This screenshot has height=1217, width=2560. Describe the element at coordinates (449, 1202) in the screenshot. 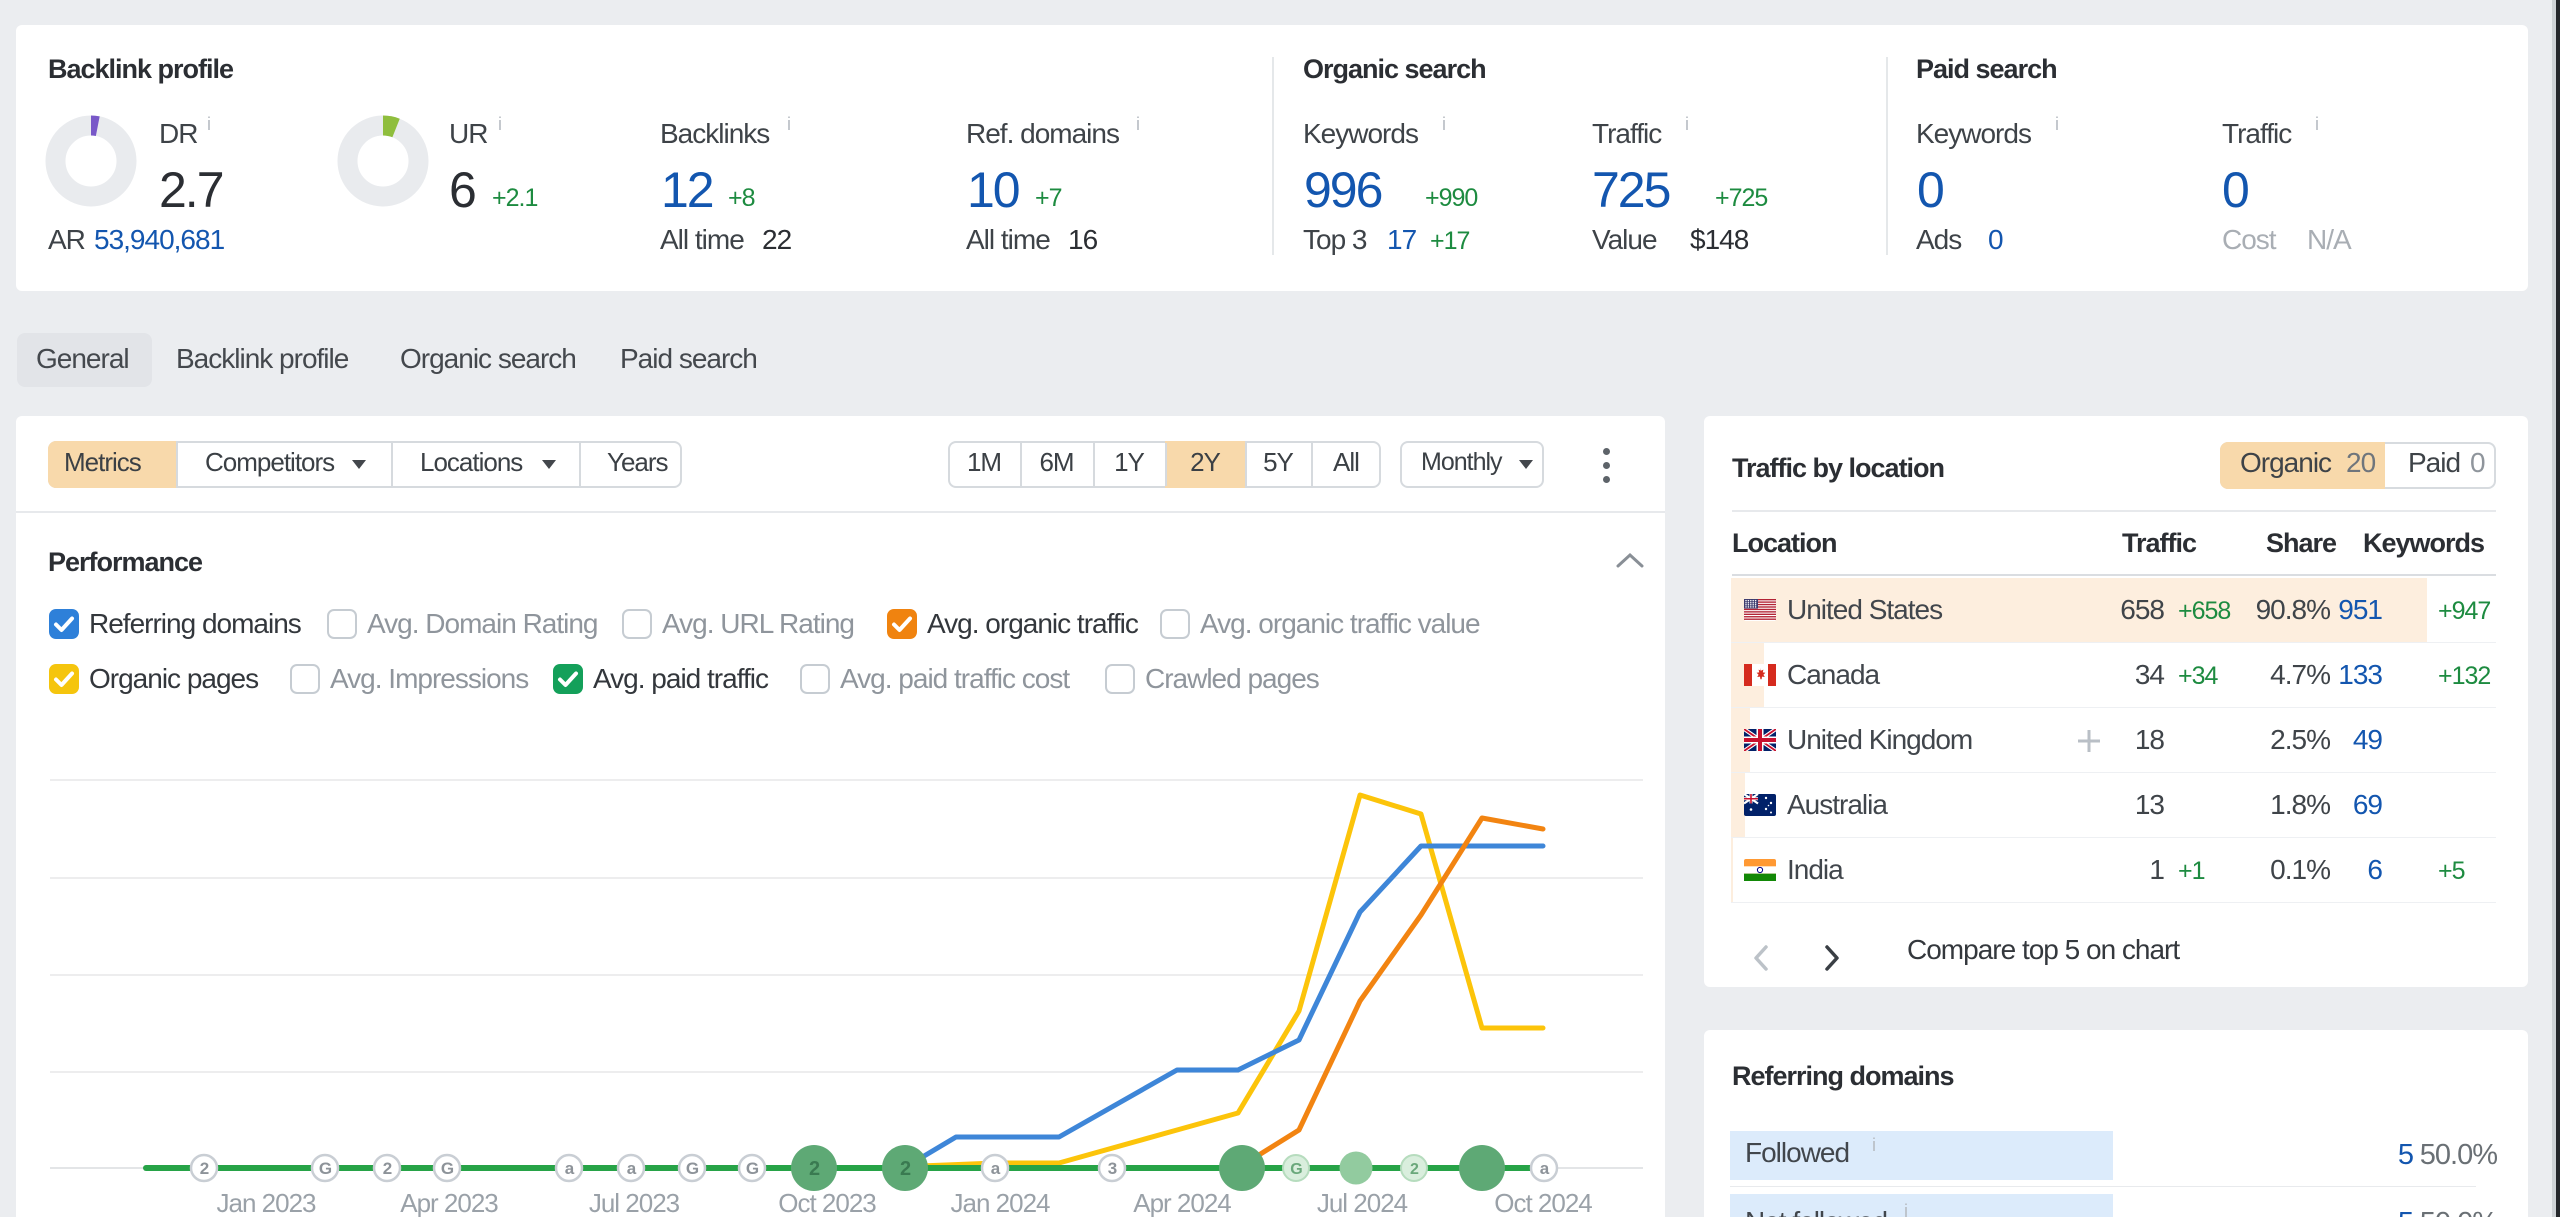

I see `svg-text: Apr 2023` at that location.